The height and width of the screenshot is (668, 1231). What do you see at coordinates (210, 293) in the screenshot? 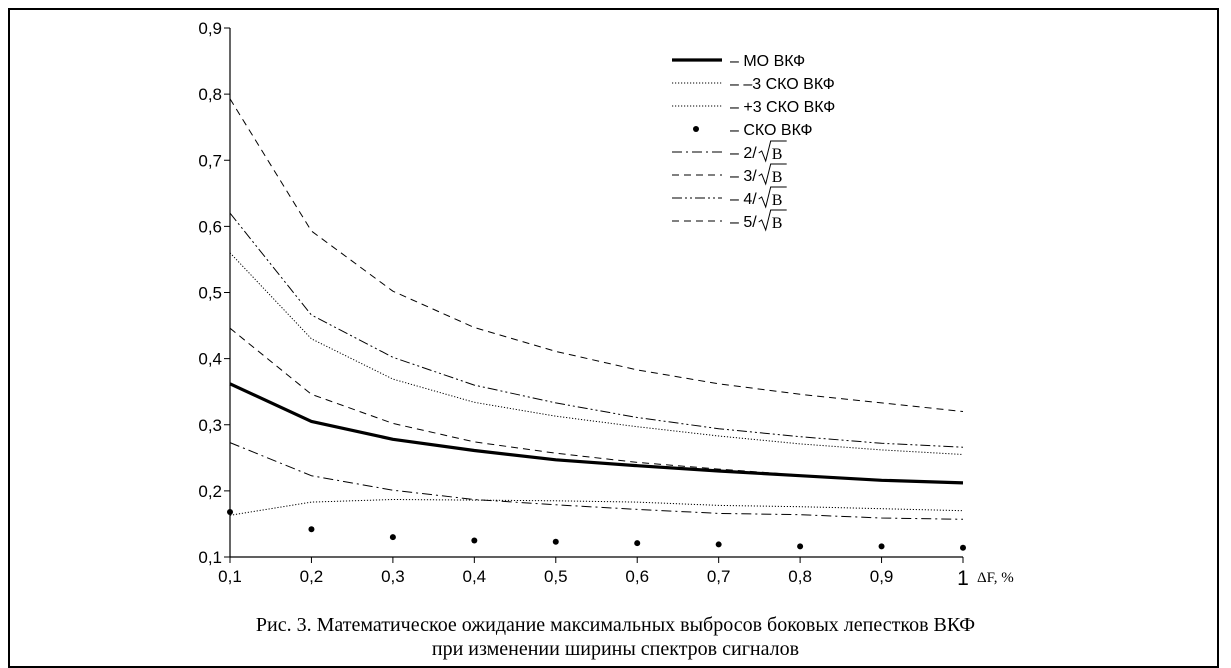
I see `y-tick-label: 0,5` at bounding box center [210, 293].